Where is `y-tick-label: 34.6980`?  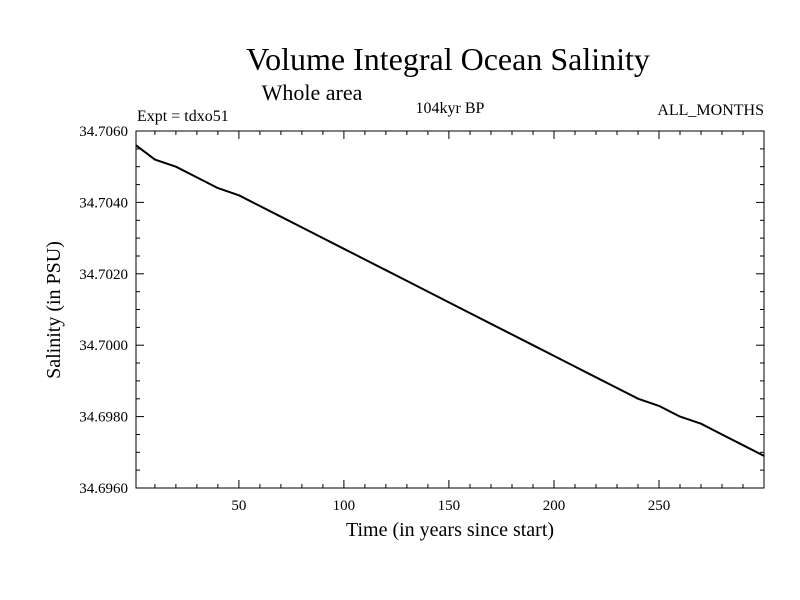
y-tick-label: 34.6980 is located at coordinates (103, 418).